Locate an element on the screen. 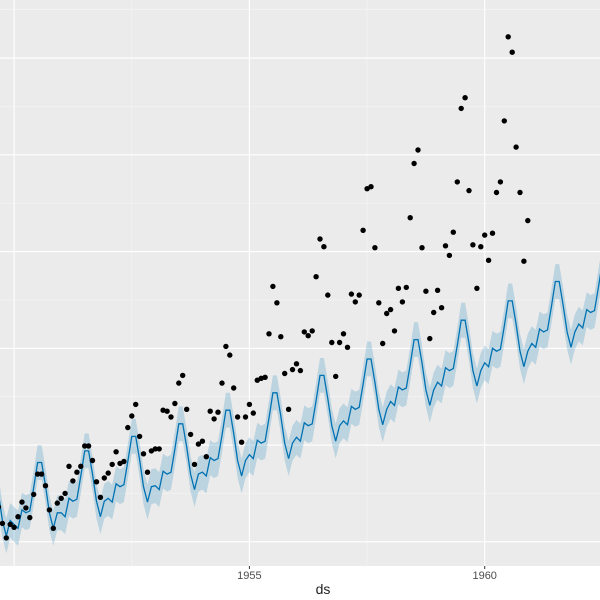 Image resolution: width=600 pixels, height=600 pixels. x-axis-ticks is located at coordinates (367, 567).